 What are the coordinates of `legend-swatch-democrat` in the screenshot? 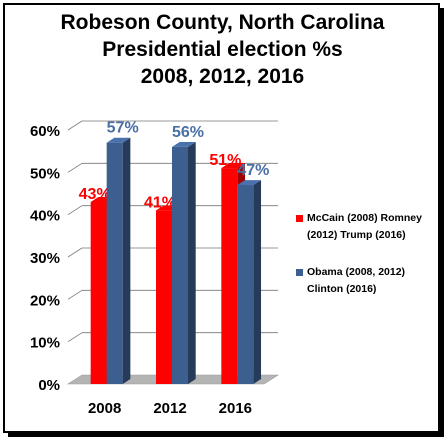 It's located at (299, 272).